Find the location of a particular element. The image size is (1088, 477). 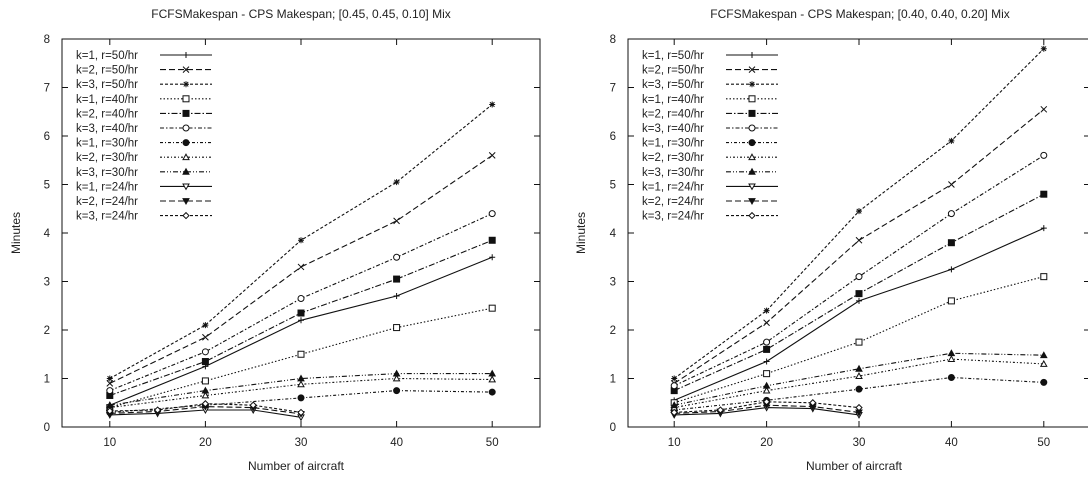

x-tick-label: 50 is located at coordinates (1043, 443).